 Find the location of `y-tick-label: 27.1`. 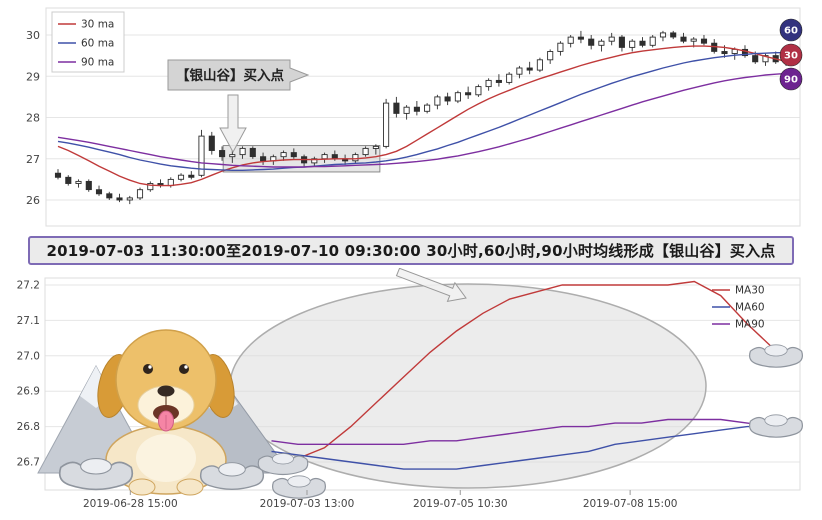

y-tick-label: 27.1 is located at coordinates (28, 321).